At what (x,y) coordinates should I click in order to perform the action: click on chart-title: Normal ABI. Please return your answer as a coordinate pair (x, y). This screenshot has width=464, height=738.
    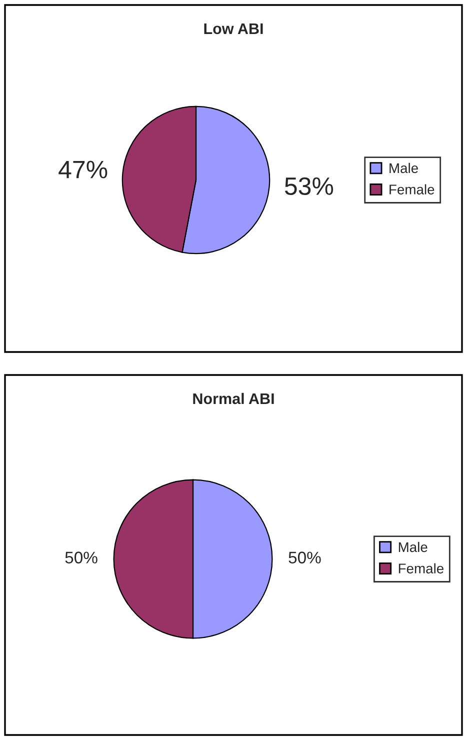
    Looking at the image, I should click on (233, 398).